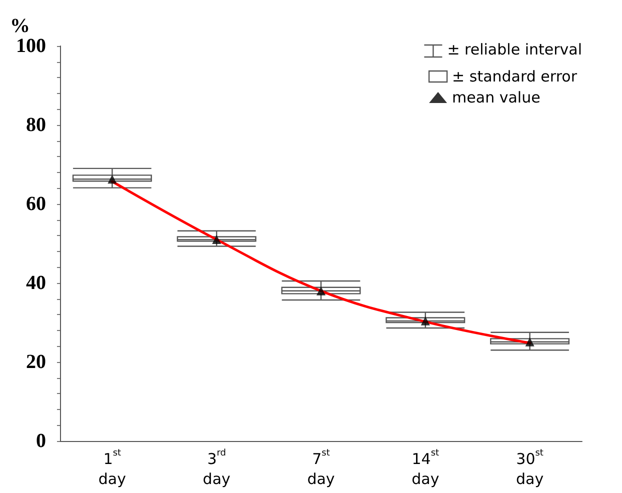  Describe the element at coordinates (36, 362) in the screenshot. I see `y-tick-label: 20` at that location.